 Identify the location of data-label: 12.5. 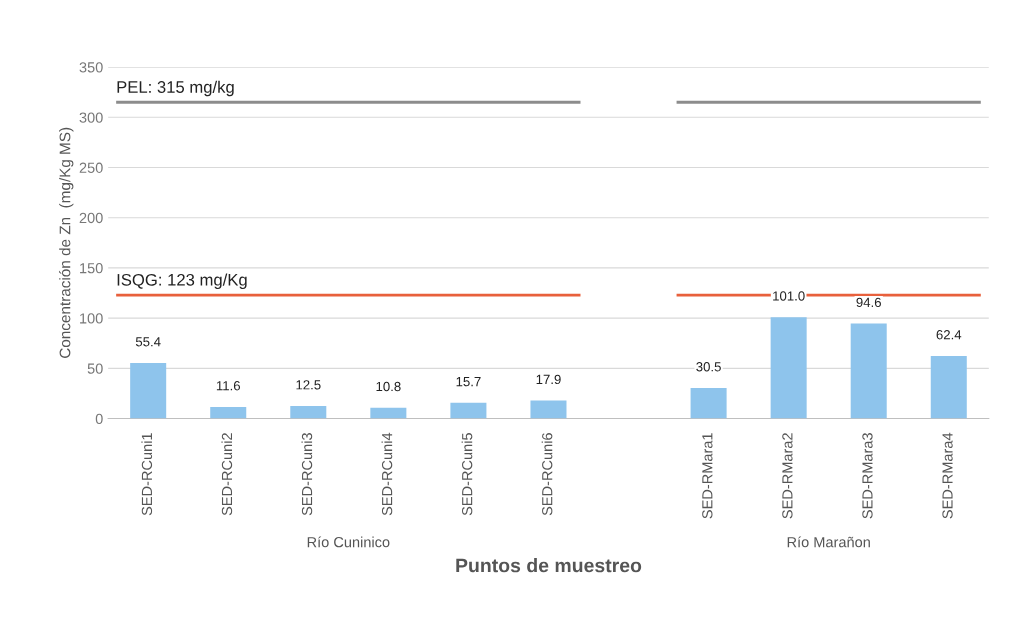
(308, 385).